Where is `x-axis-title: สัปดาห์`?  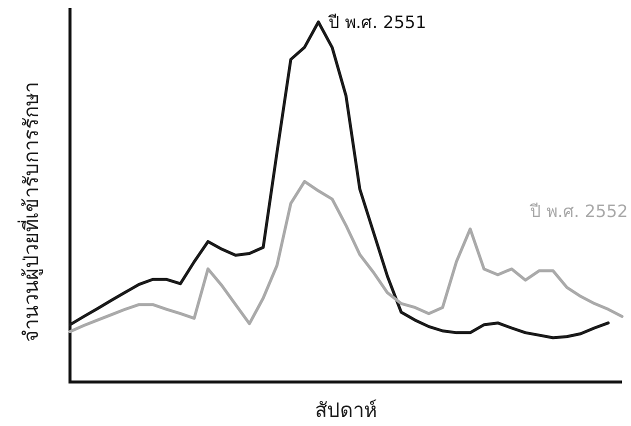
x-axis-title: สัปดาห์ is located at coordinates (346, 410).